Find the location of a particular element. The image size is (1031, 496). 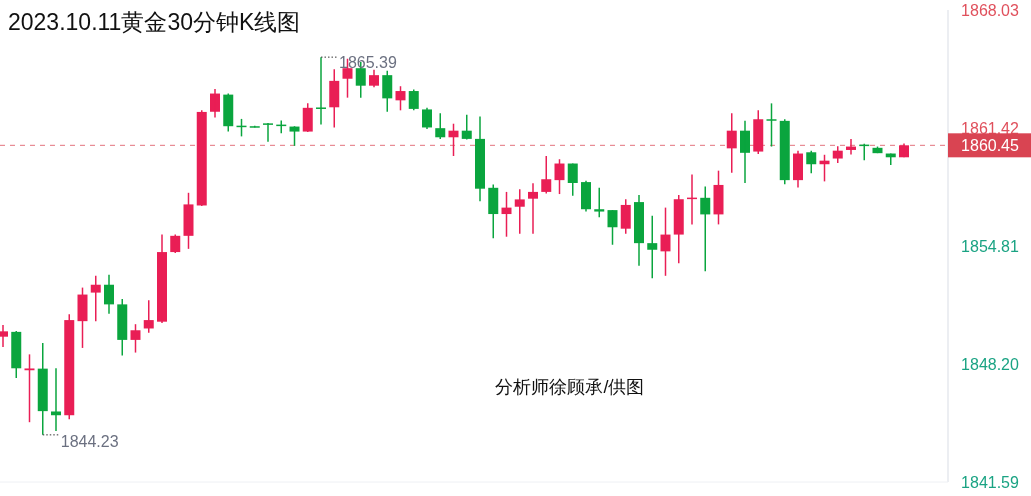

y-tick-label: 1861.42 is located at coordinates (990, 128).